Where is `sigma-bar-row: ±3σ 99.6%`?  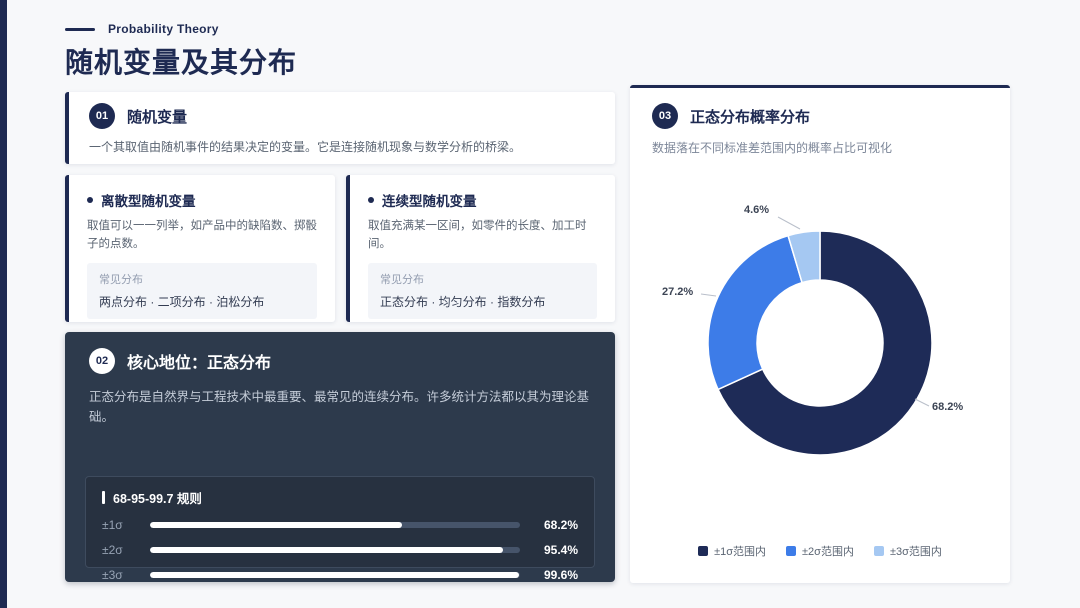
sigma-bar-row: ±3σ 99.6% is located at coordinates (340, 575).